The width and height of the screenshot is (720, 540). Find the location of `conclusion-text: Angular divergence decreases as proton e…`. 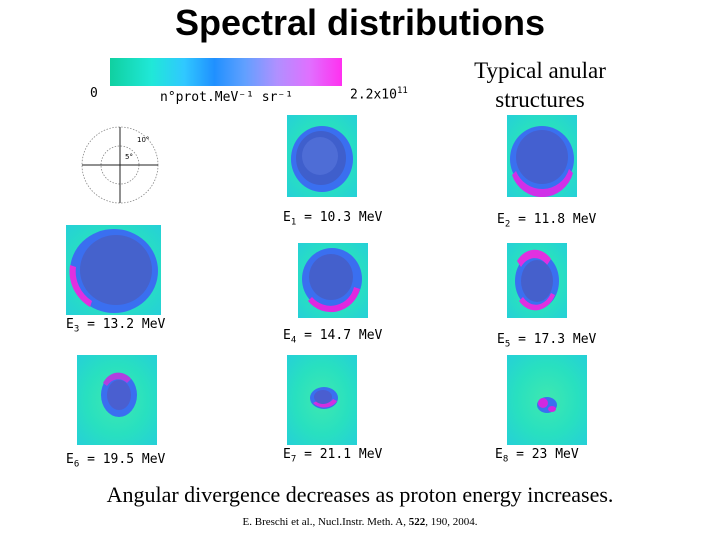

conclusion-text: Angular divergence decreases as proton e… is located at coordinates (360, 494).